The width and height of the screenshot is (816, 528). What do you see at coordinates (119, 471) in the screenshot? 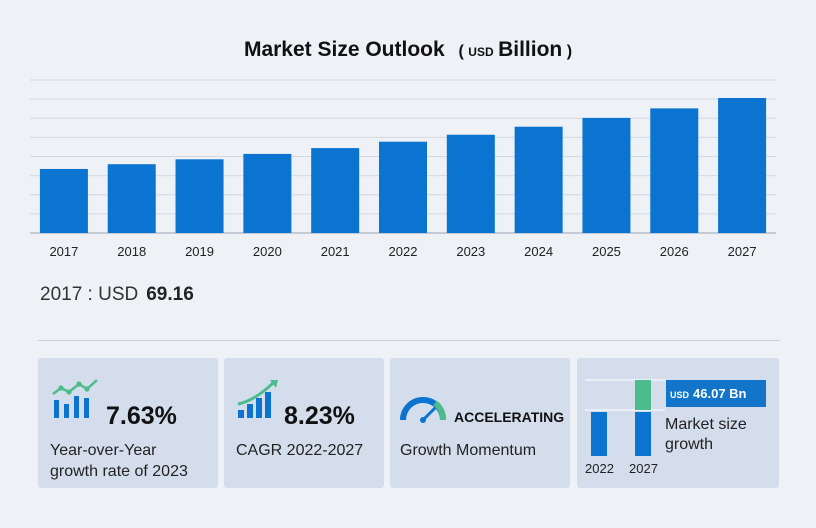
I see `yoy-line2: growth rate of 2023` at bounding box center [119, 471].